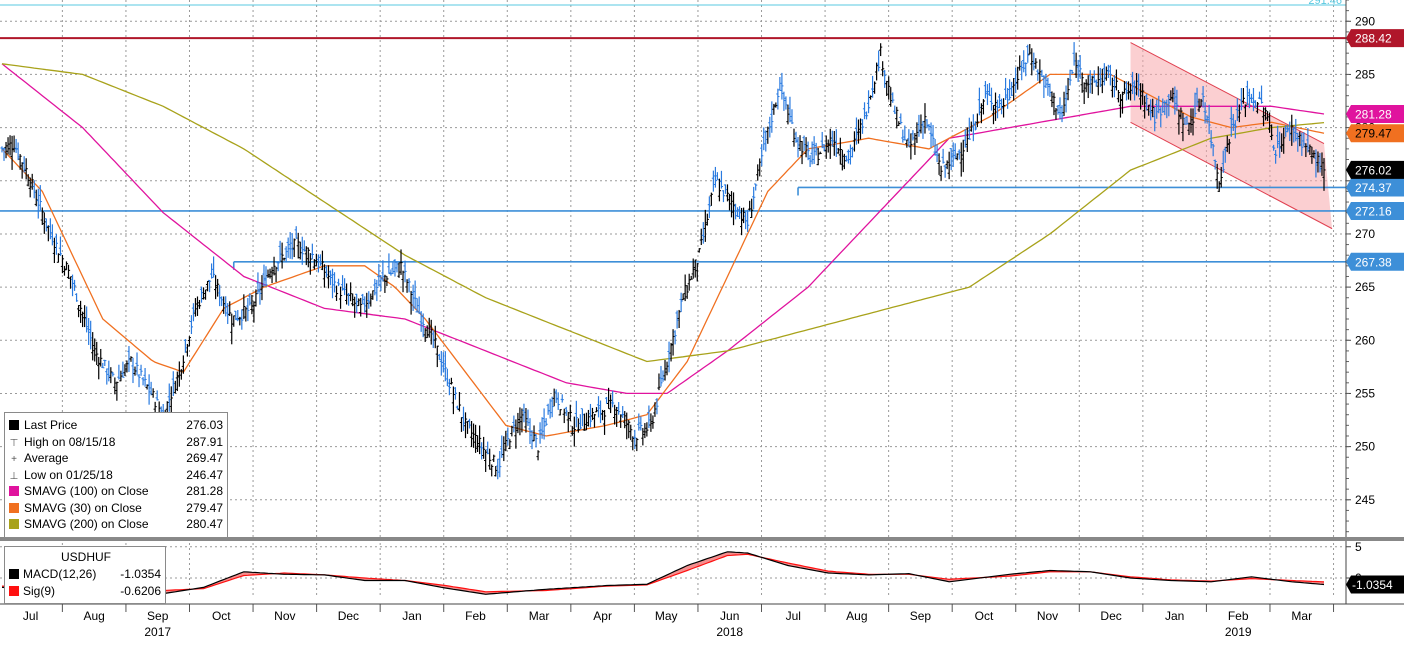 The width and height of the screenshot is (1404, 647). What do you see at coordinates (204, 507) in the screenshot?
I see `legend-value: 279.47` at bounding box center [204, 507].